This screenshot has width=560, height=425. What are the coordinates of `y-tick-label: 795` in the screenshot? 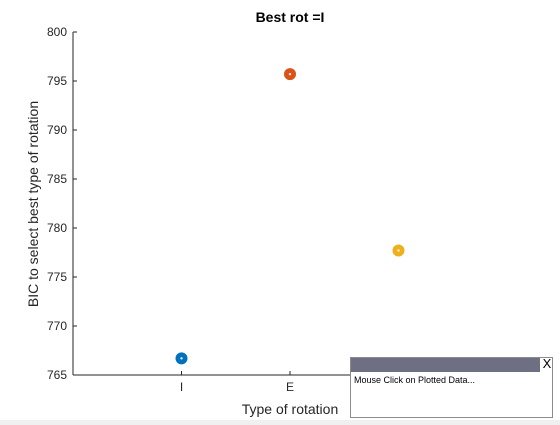 It's located at (57, 81).